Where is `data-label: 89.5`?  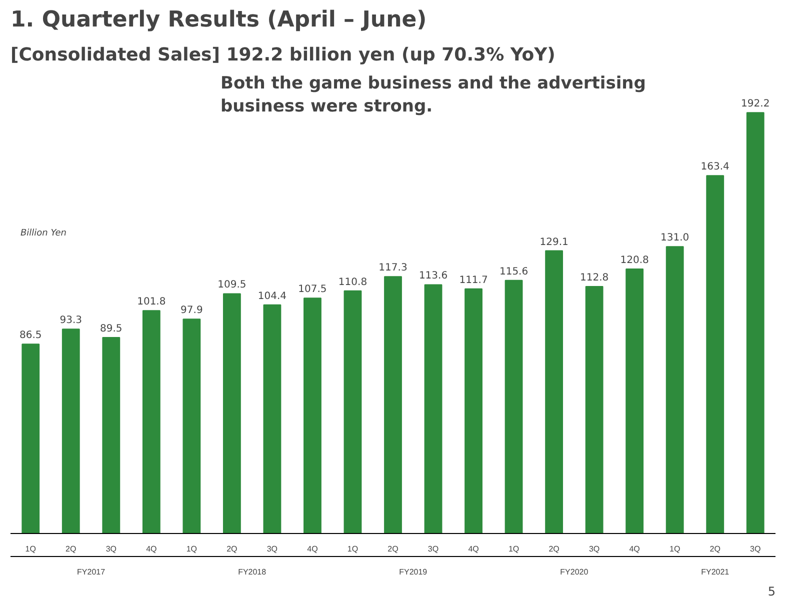 data-label: 89.5 is located at coordinates (111, 329).